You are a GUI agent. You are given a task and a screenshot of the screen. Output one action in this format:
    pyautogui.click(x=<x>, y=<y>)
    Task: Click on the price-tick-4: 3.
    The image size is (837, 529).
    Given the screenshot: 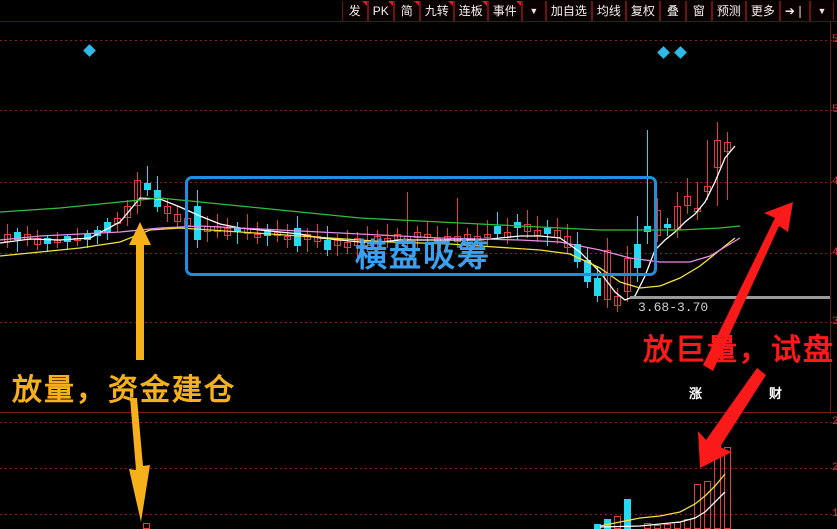 What is the action you would take?
    pyautogui.click(x=834, y=322)
    